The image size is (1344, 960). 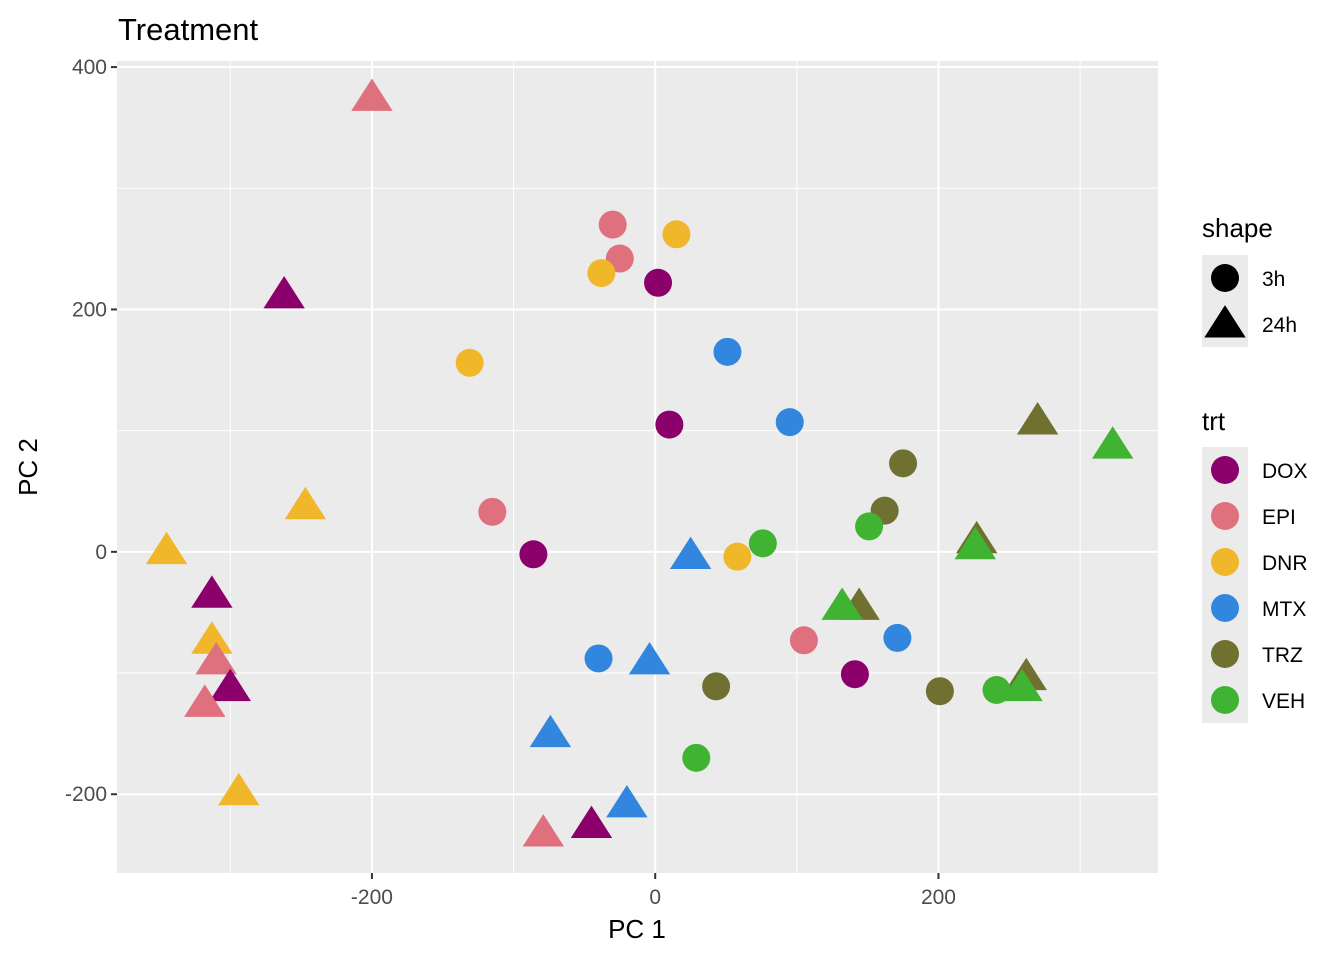 I want to click on y-tick-label: -200, so click(x=86, y=794).